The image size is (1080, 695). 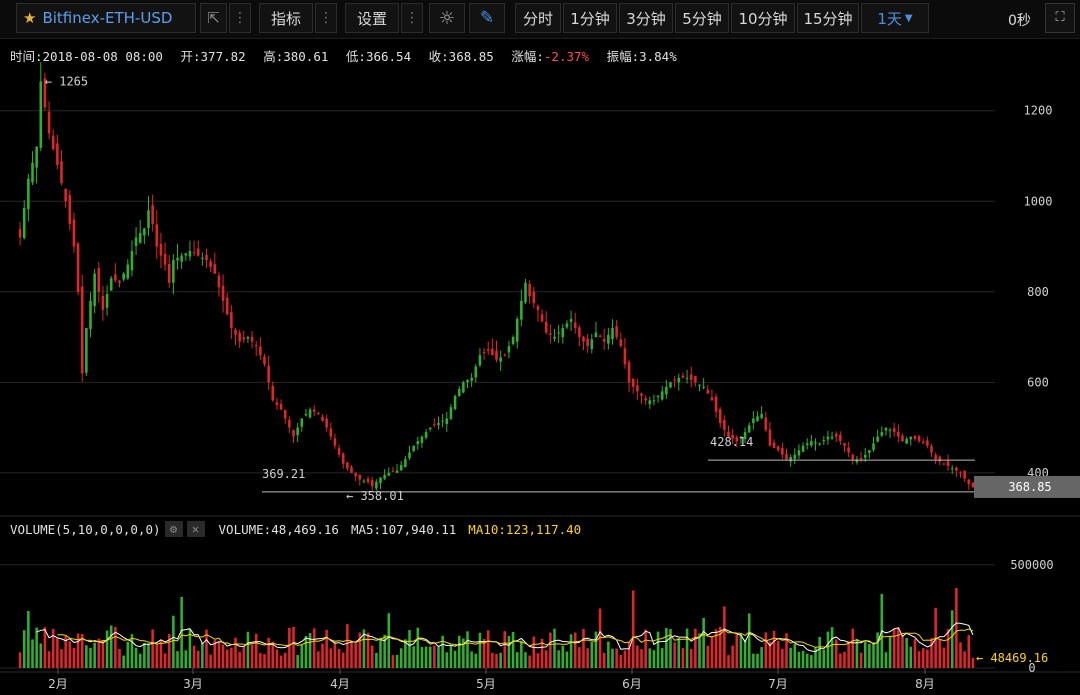 What do you see at coordinates (372, 18) in the screenshot?
I see `settings-button: 设置` at bounding box center [372, 18].